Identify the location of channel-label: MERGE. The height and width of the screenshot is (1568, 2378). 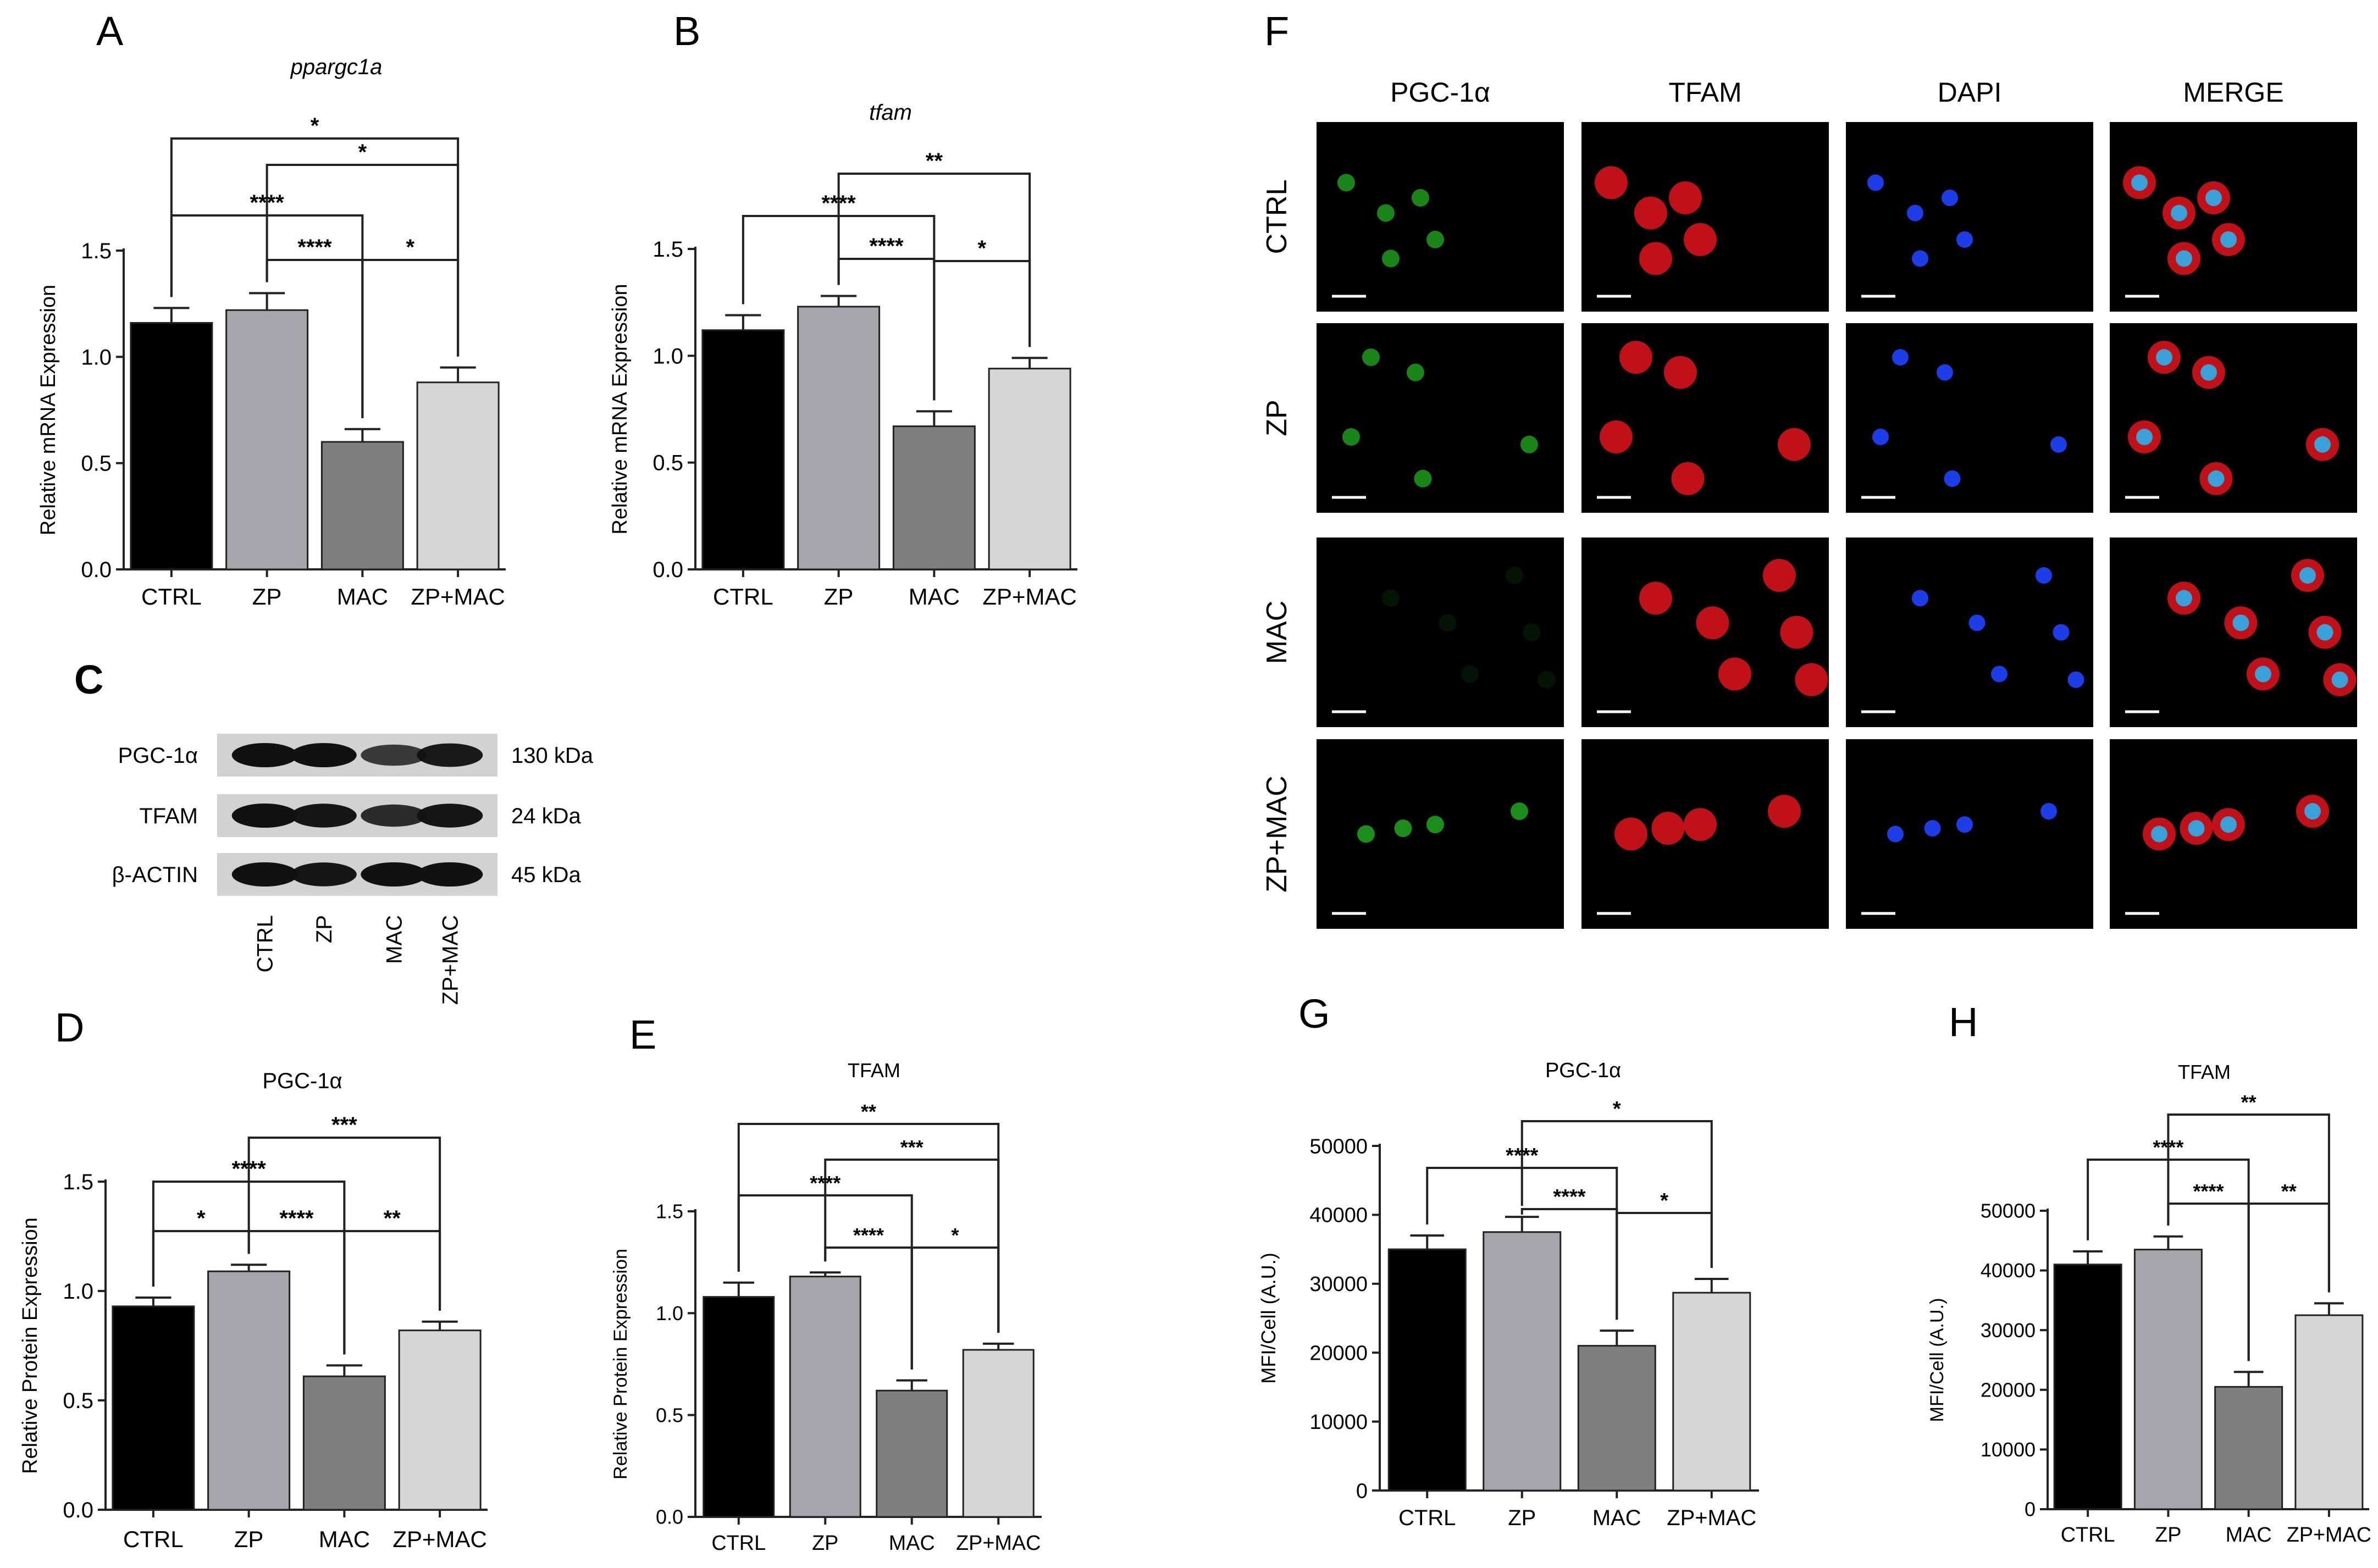
(2233, 92).